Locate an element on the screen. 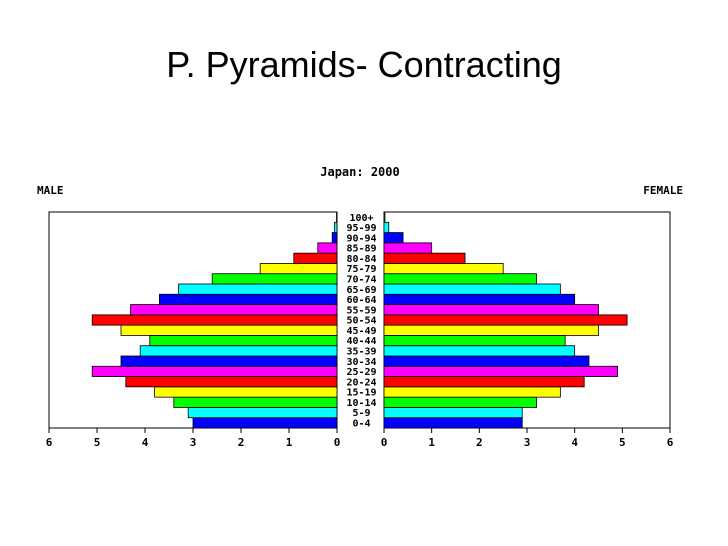 Image resolution: width=728 pixels, height=546 pixels. female-bar-100+ is located at coordinates (384, 217).